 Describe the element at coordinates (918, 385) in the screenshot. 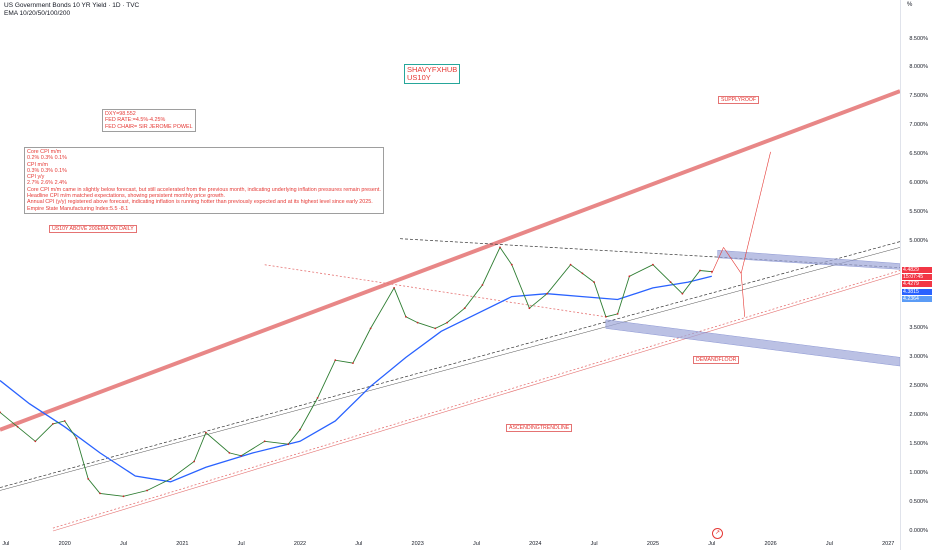

I see `y-tick-label: 2.500%` at that location.